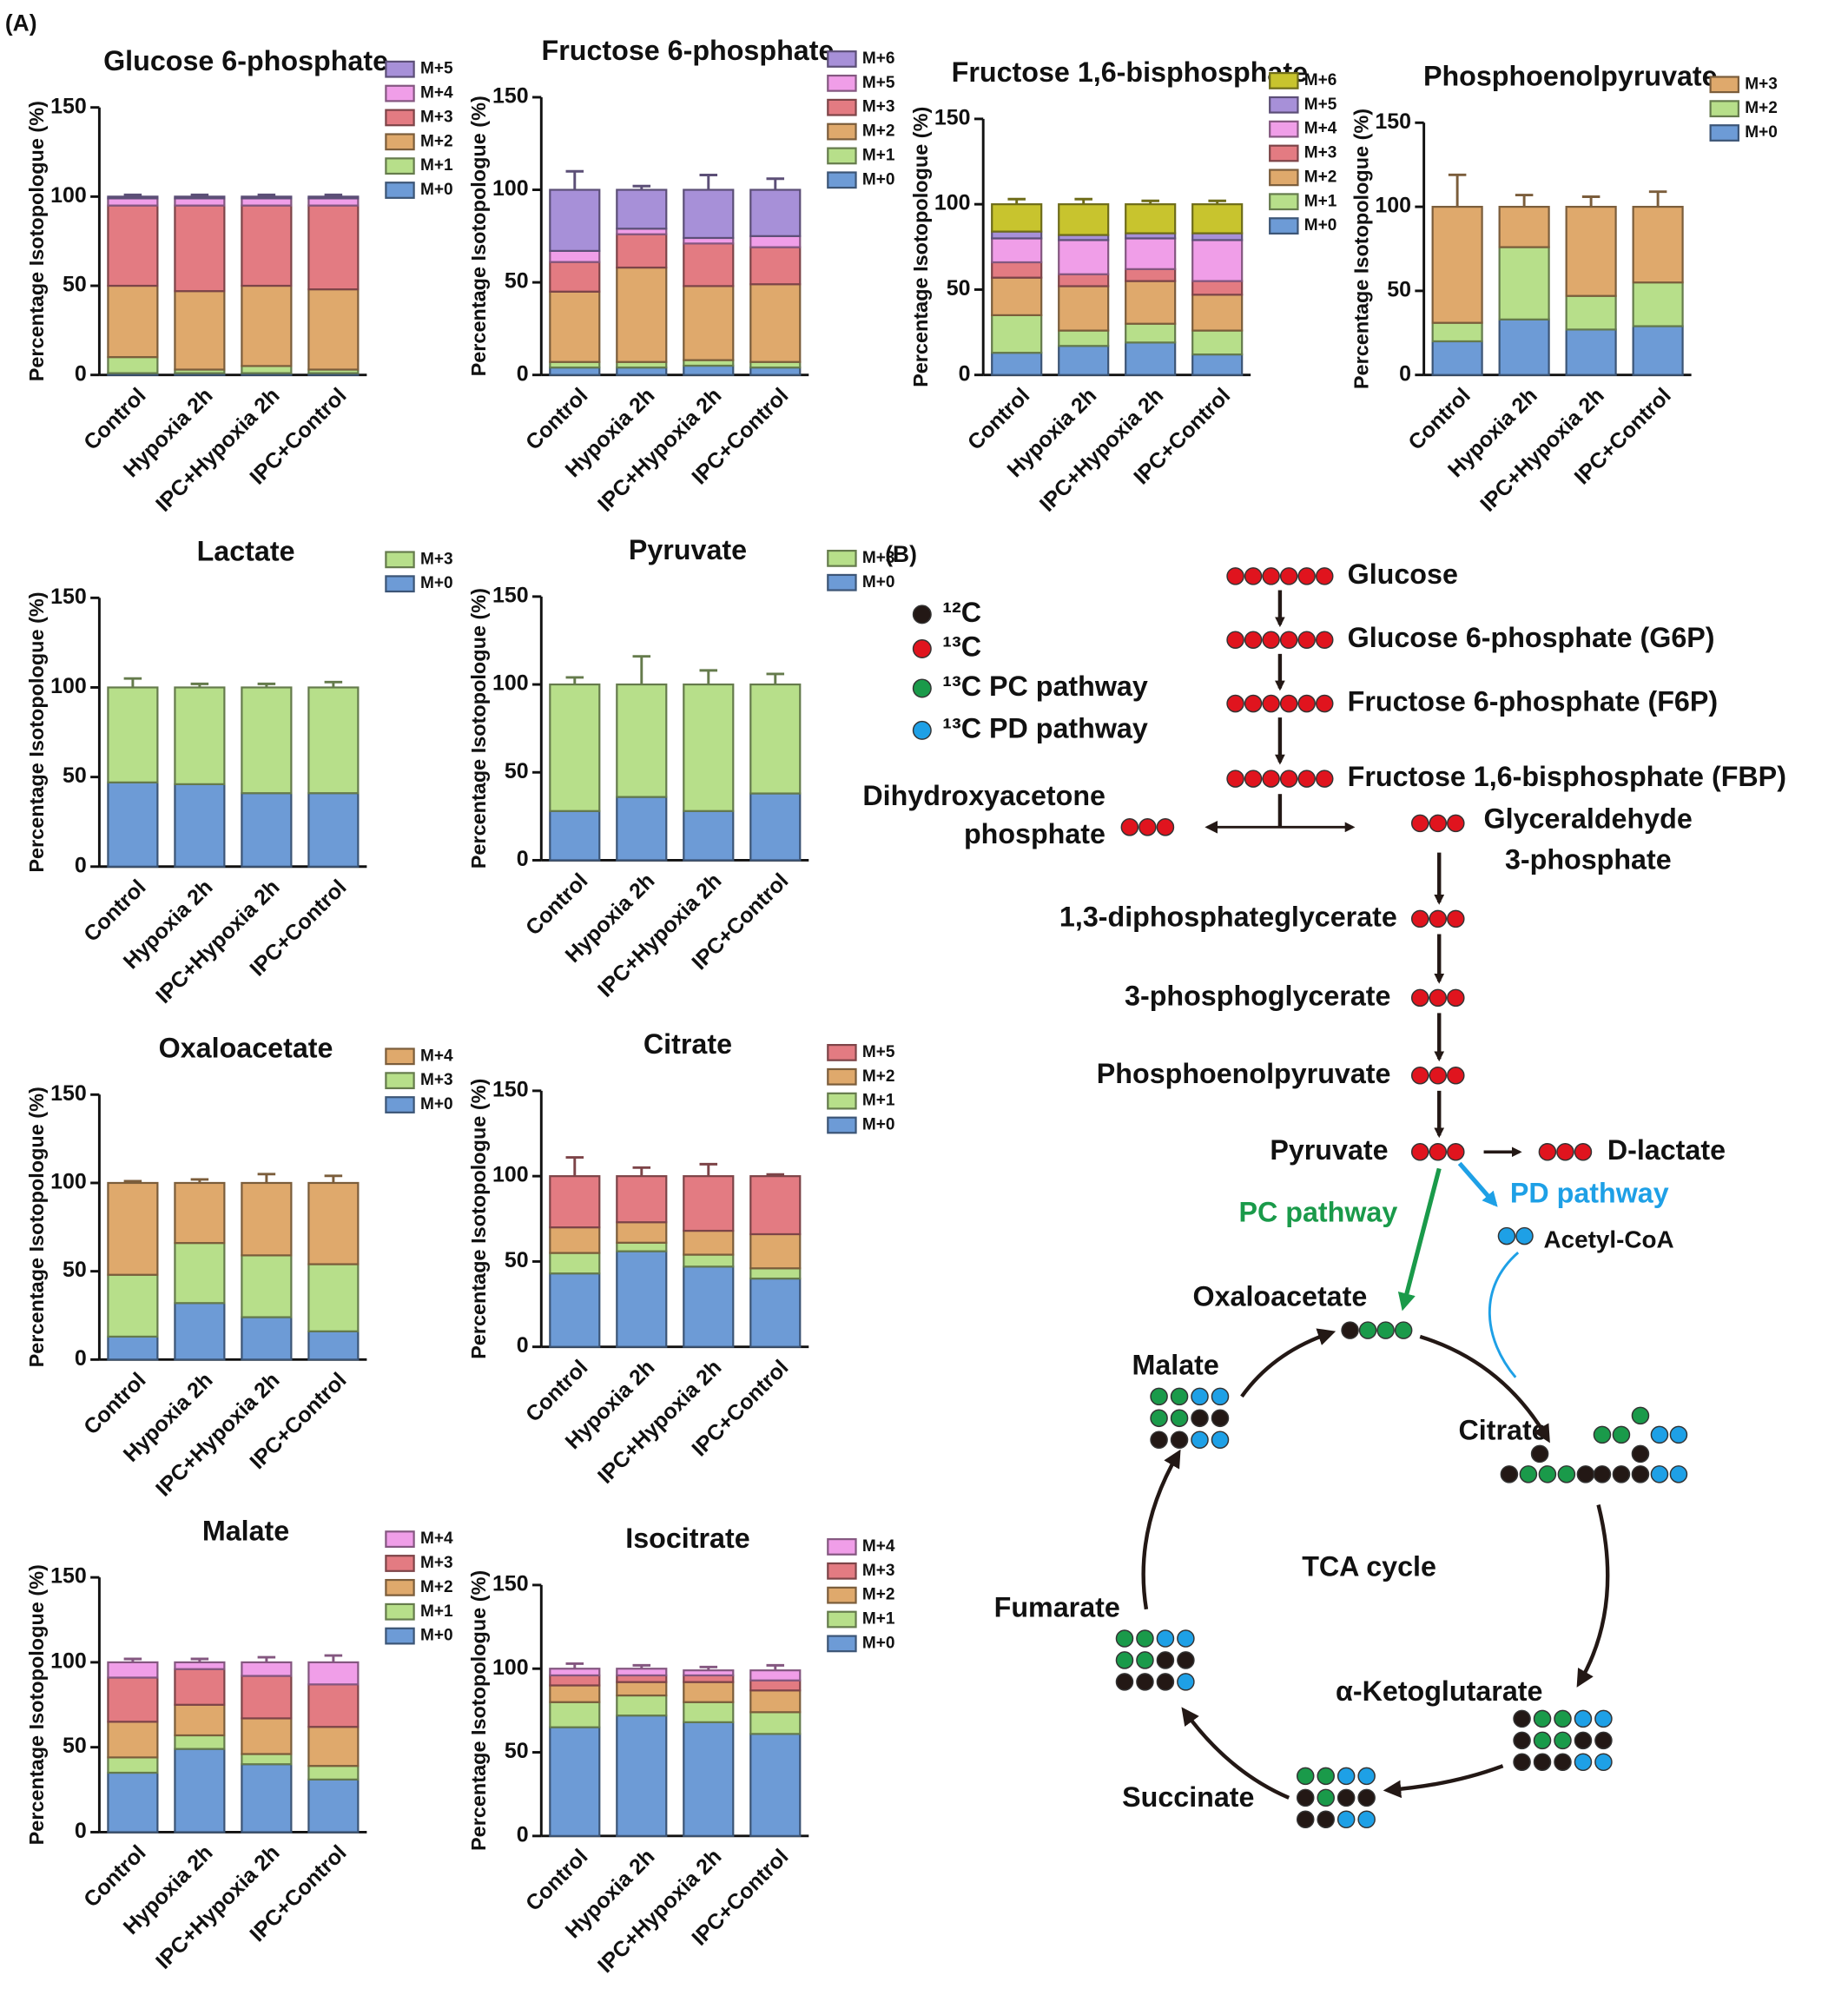 The height and width of the screenshot is (2002, 1848). Describe the element at coordinates (511, 1584) in the screenshot. I see `y-tick-label: 150` at that location.